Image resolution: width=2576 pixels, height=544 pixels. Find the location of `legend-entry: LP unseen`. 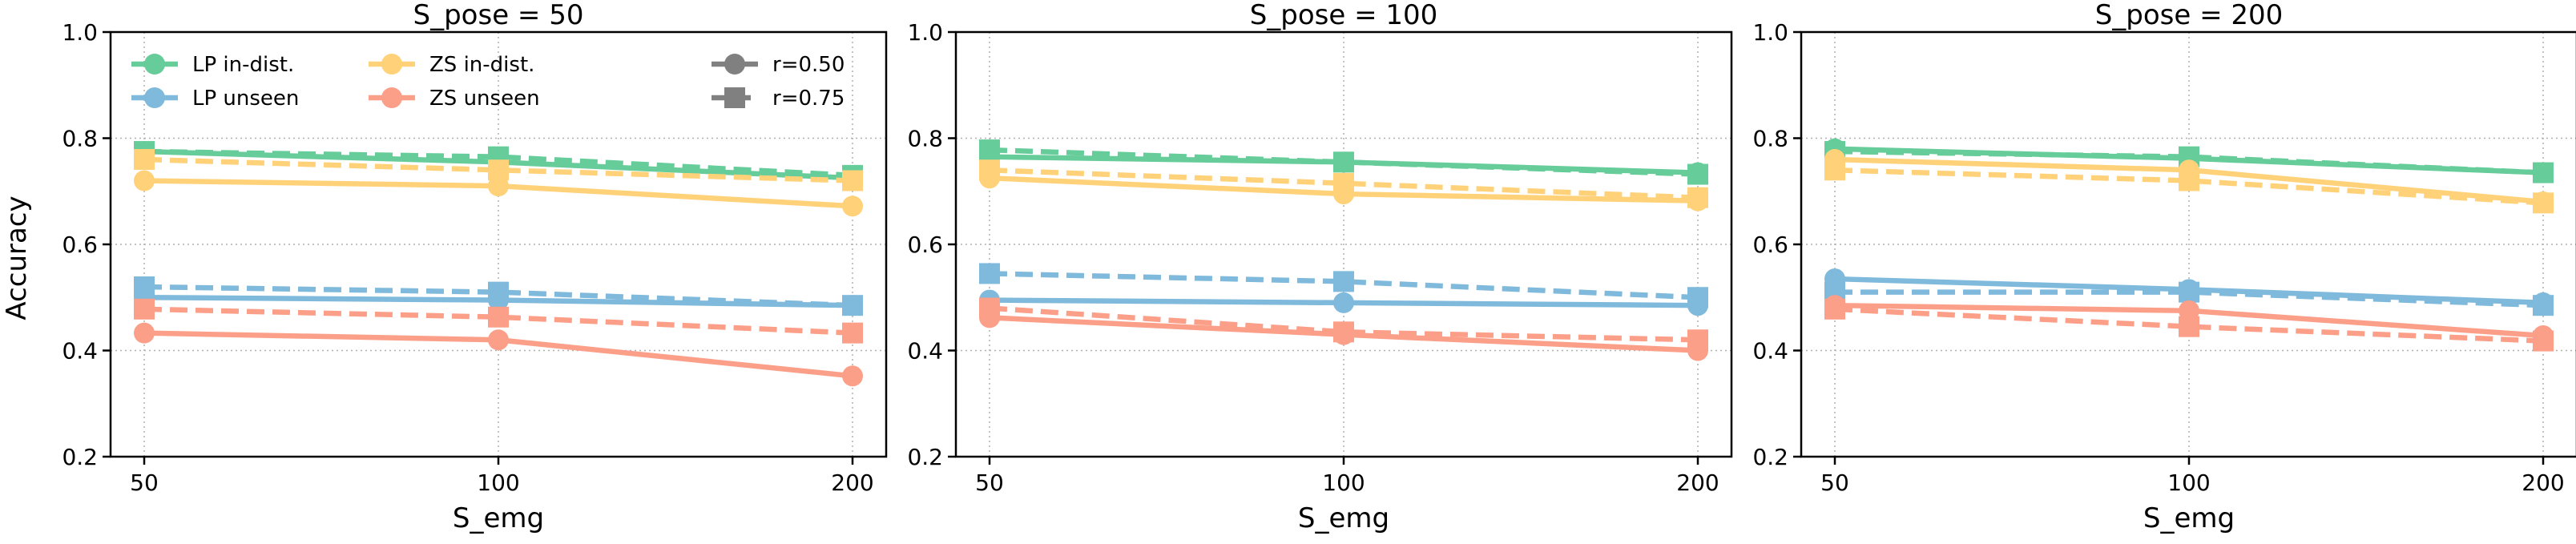

legend-entry: LP unseen is located at coordinates (215, 99).